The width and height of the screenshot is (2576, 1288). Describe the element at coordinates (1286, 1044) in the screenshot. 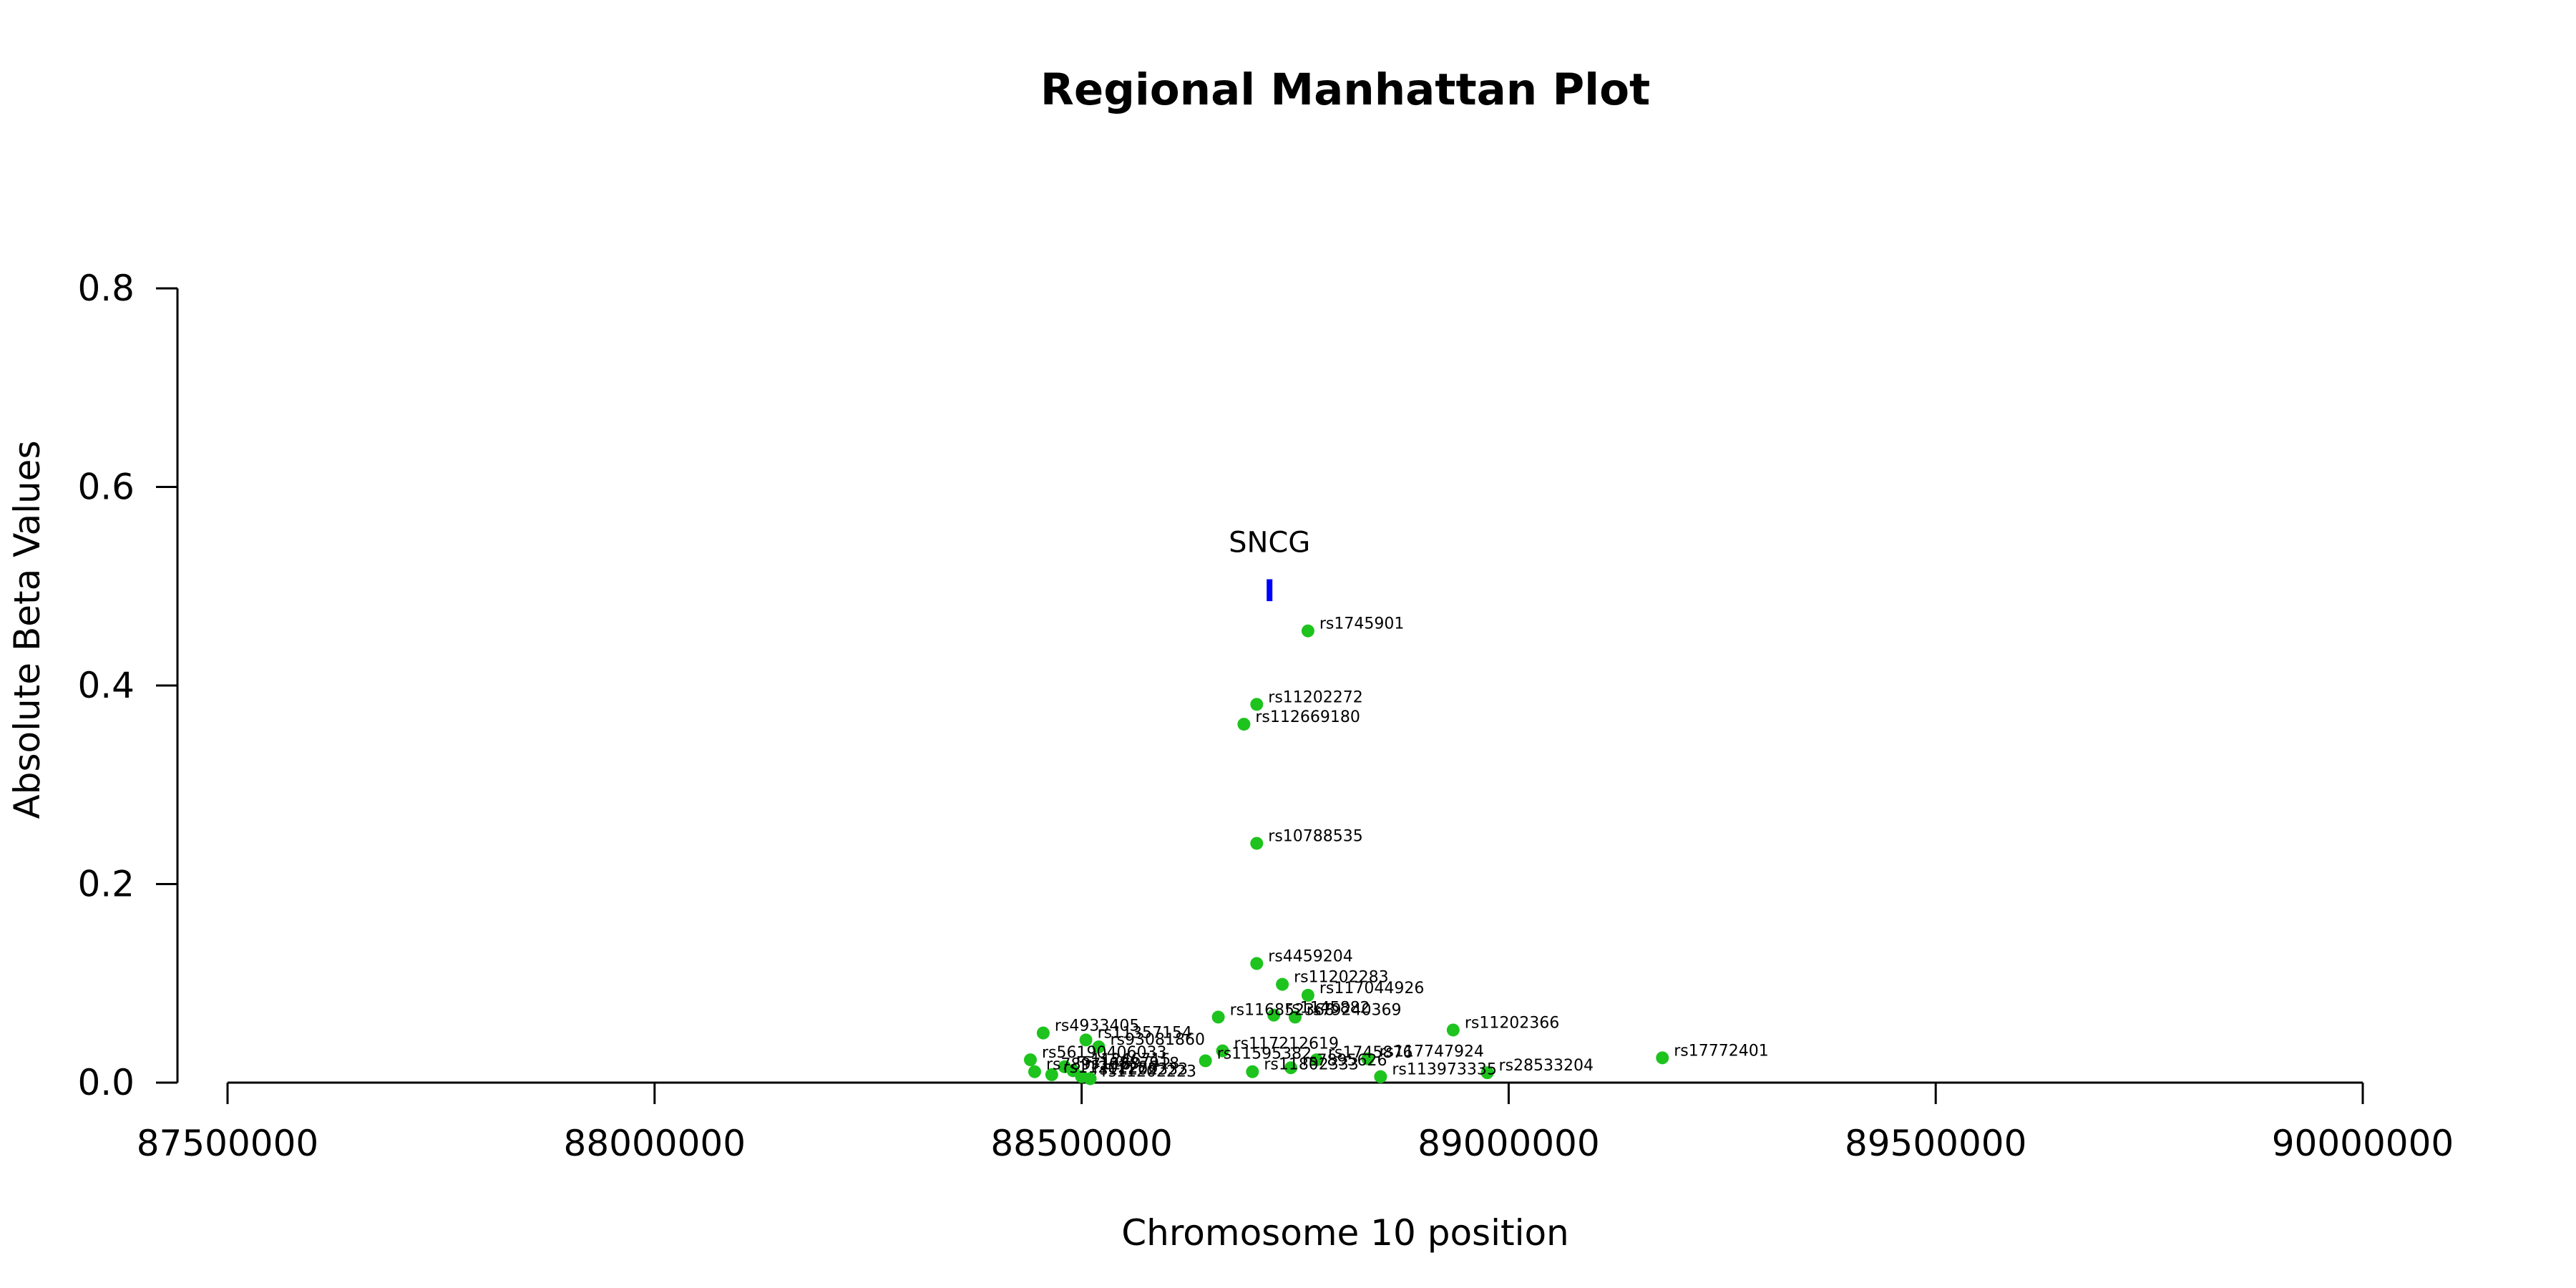

I see `snp-label: rs117212619` at that location.